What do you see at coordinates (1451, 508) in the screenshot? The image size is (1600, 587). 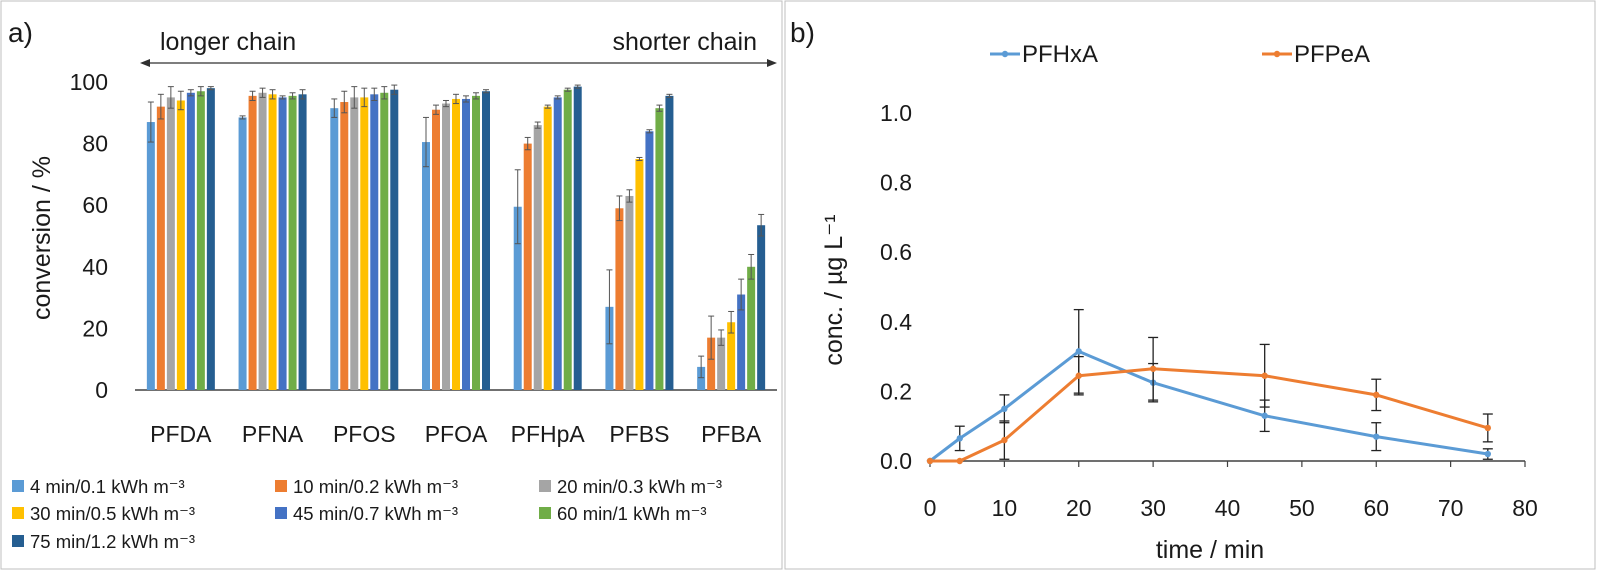 I see `x-tick-label: 70` at bounding box center [1451, 508].